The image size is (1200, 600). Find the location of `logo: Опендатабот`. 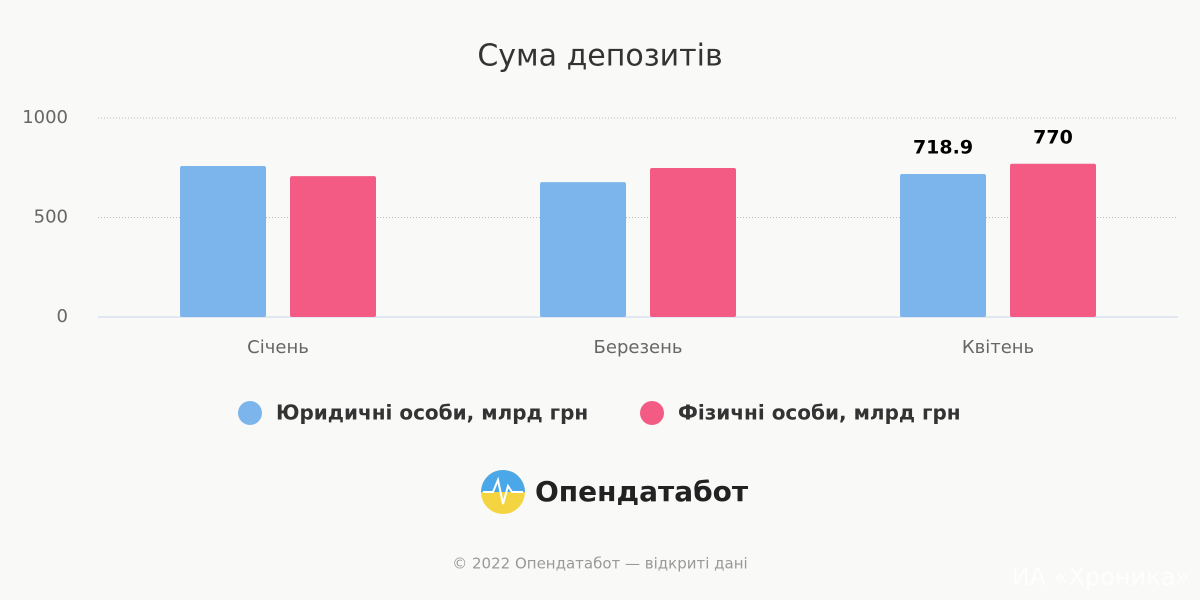

logo: Опендатабот is located at coordinates (615, 492).